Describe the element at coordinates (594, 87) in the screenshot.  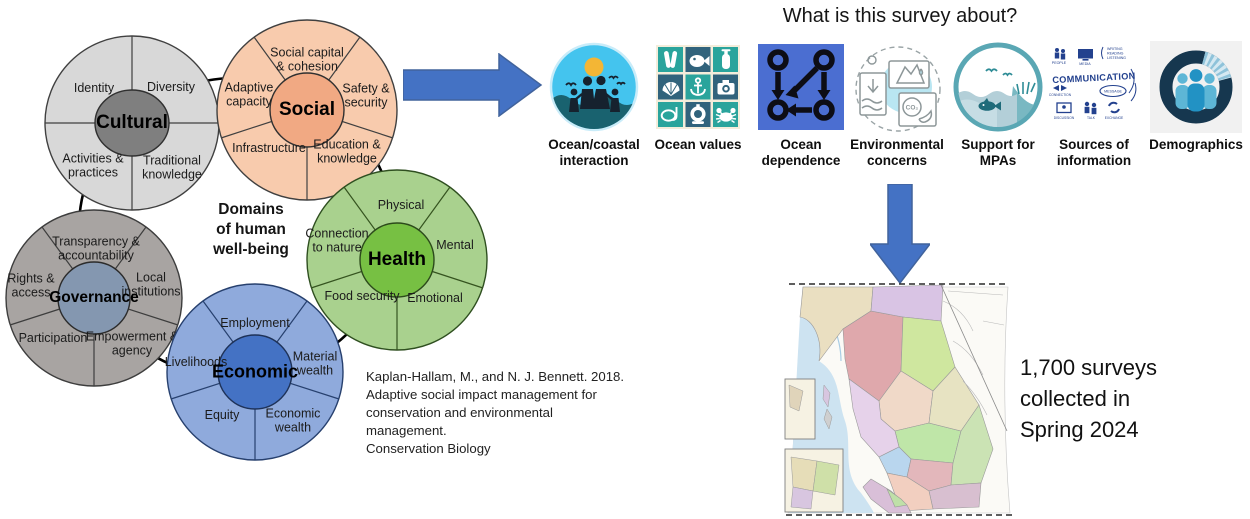
I see `family-on-shore-icon` at that location.